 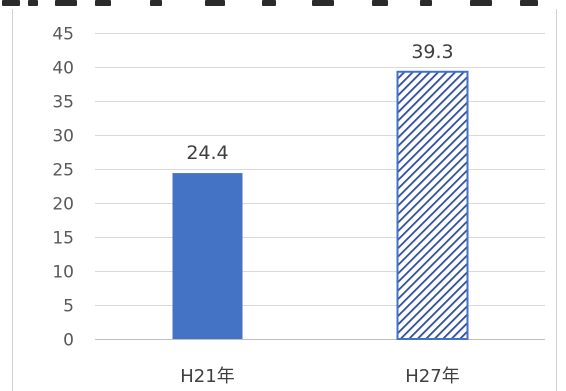 I want to click on chart-border-left, so click(x=12, y=200).